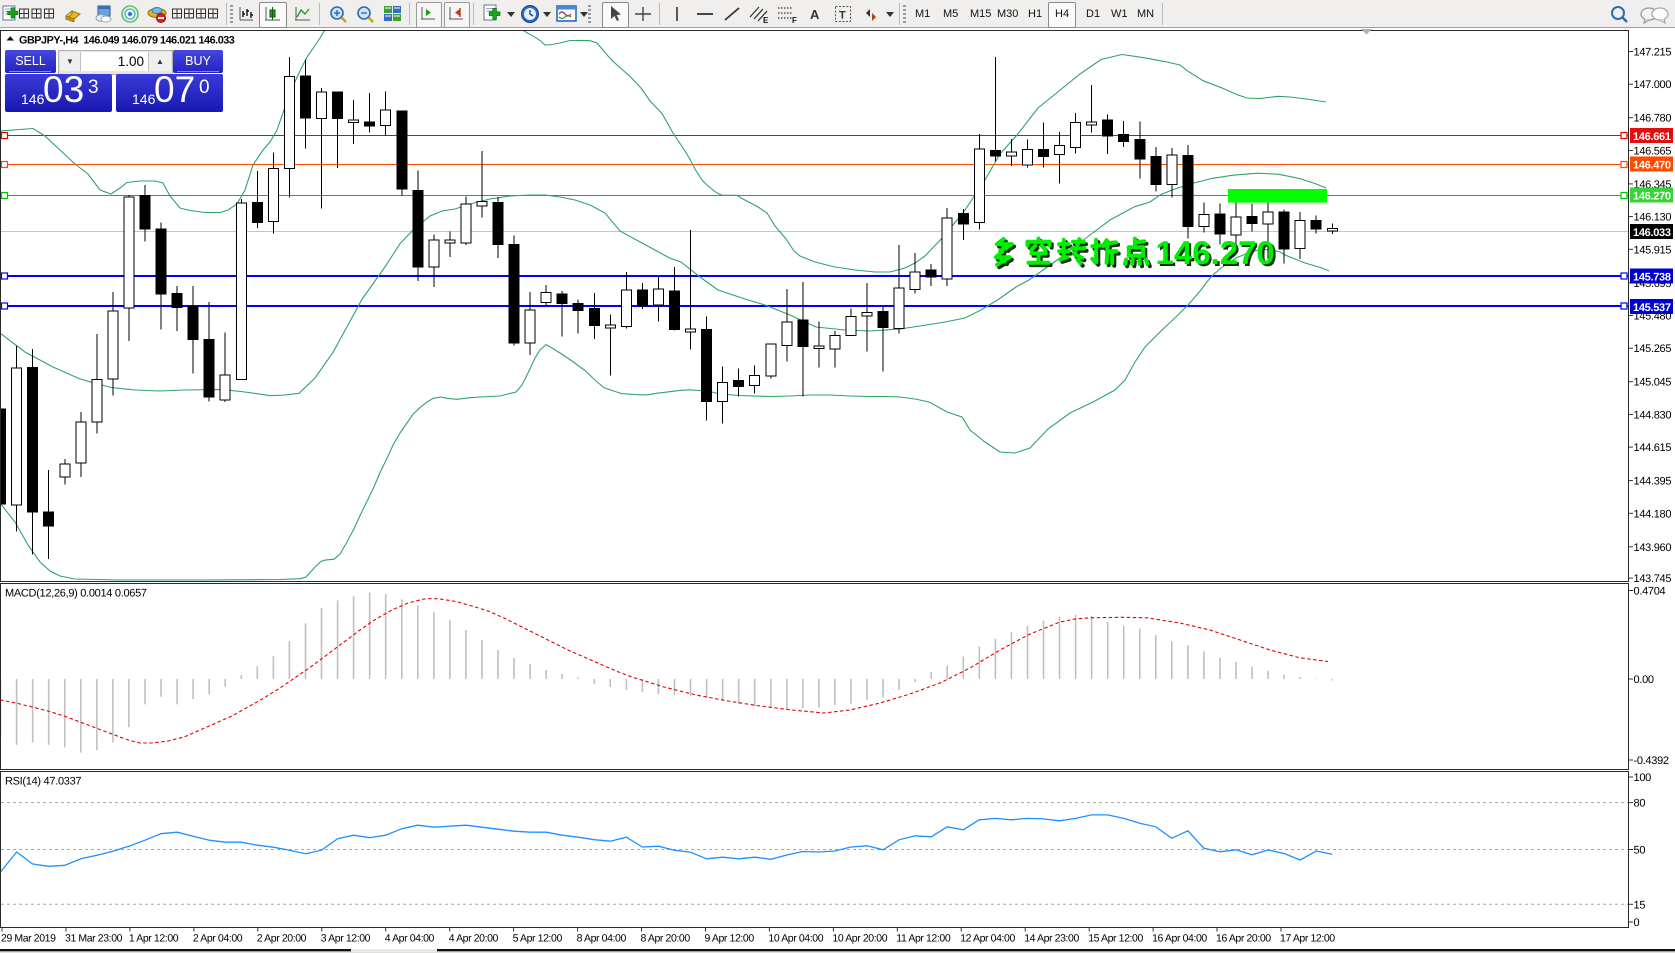 The width and height of the screenshot is (1675, 953). What do you see at coordinates (1643, 778) in the screenshot?
I see `svg-text: 100` at bounding box center [1643, 778].